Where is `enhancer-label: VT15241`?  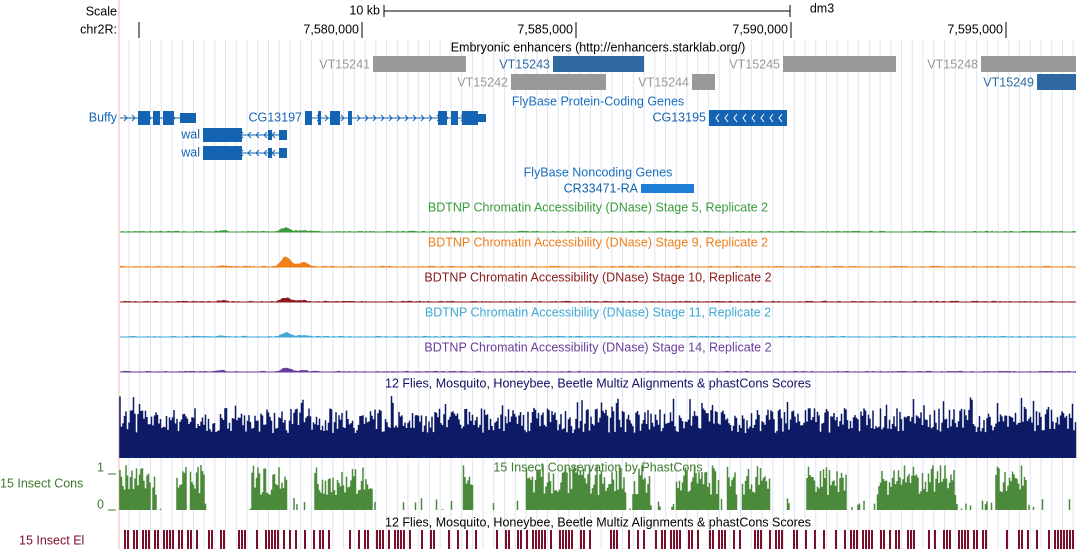
enhancer-label: VT15241 is located at coordinates (344, 64).